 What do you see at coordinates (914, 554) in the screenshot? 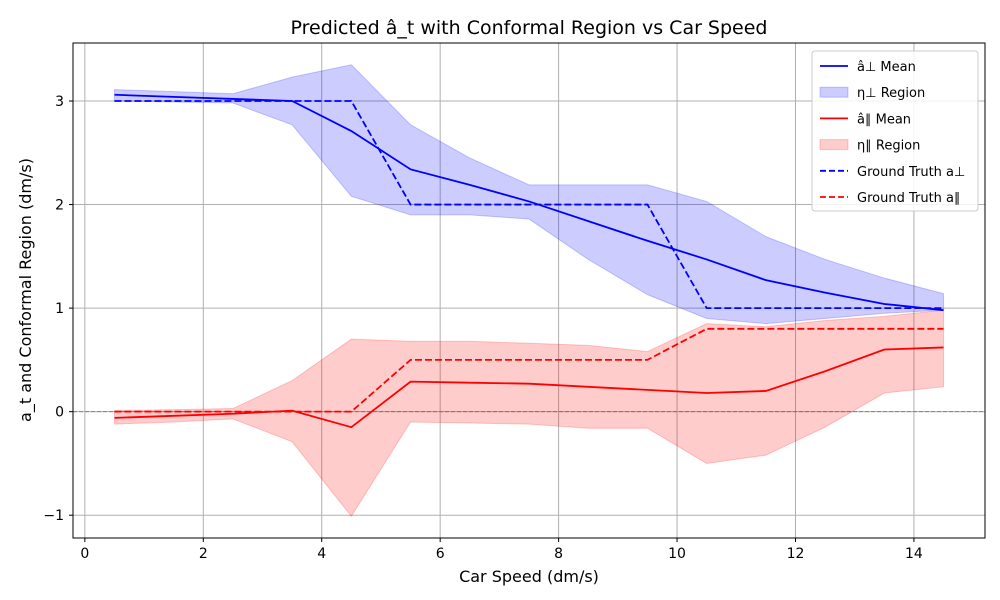
I see `x-tick-label: 14` at bounding box center [914, 554].